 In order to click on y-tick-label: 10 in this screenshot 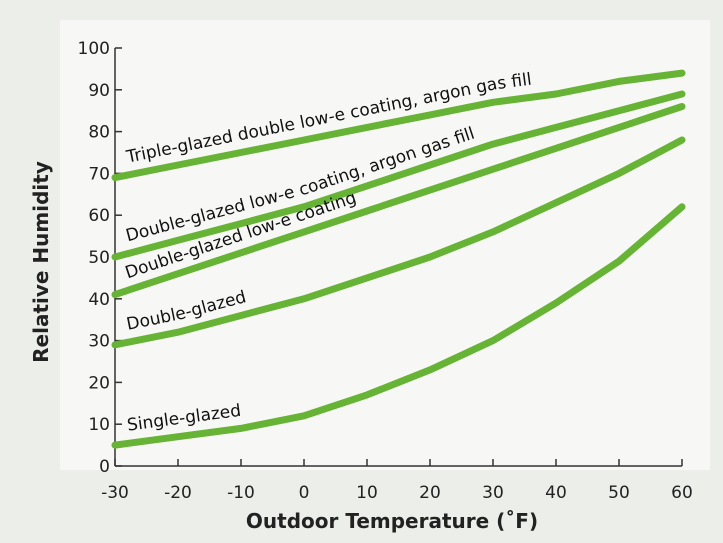, I will do `click(99, 425)`.